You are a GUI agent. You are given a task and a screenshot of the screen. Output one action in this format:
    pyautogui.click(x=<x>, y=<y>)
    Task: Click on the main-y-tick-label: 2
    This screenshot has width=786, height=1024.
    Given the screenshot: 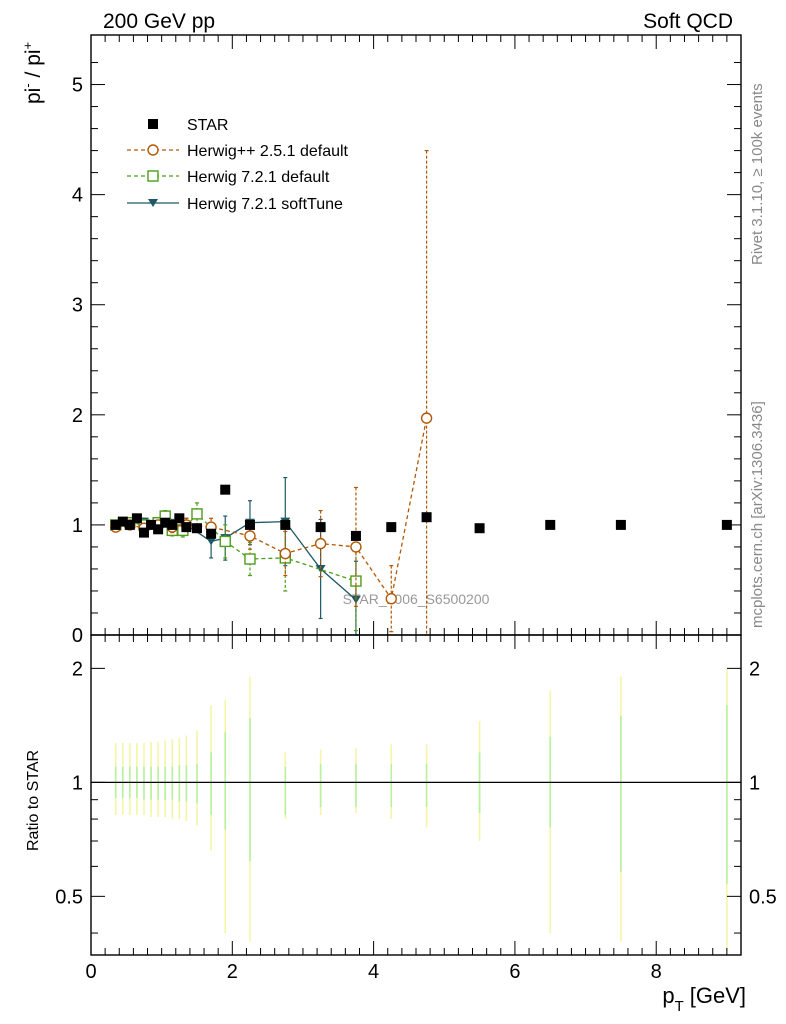 What is the action you would take?
    pyautogui.click(x=77, y=416)
    